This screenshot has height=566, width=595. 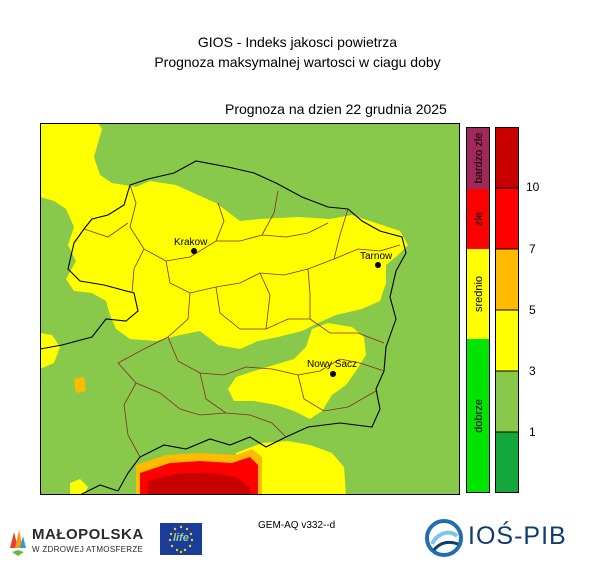 I want to click on zone-very-bad, so click(x=199, y=484).